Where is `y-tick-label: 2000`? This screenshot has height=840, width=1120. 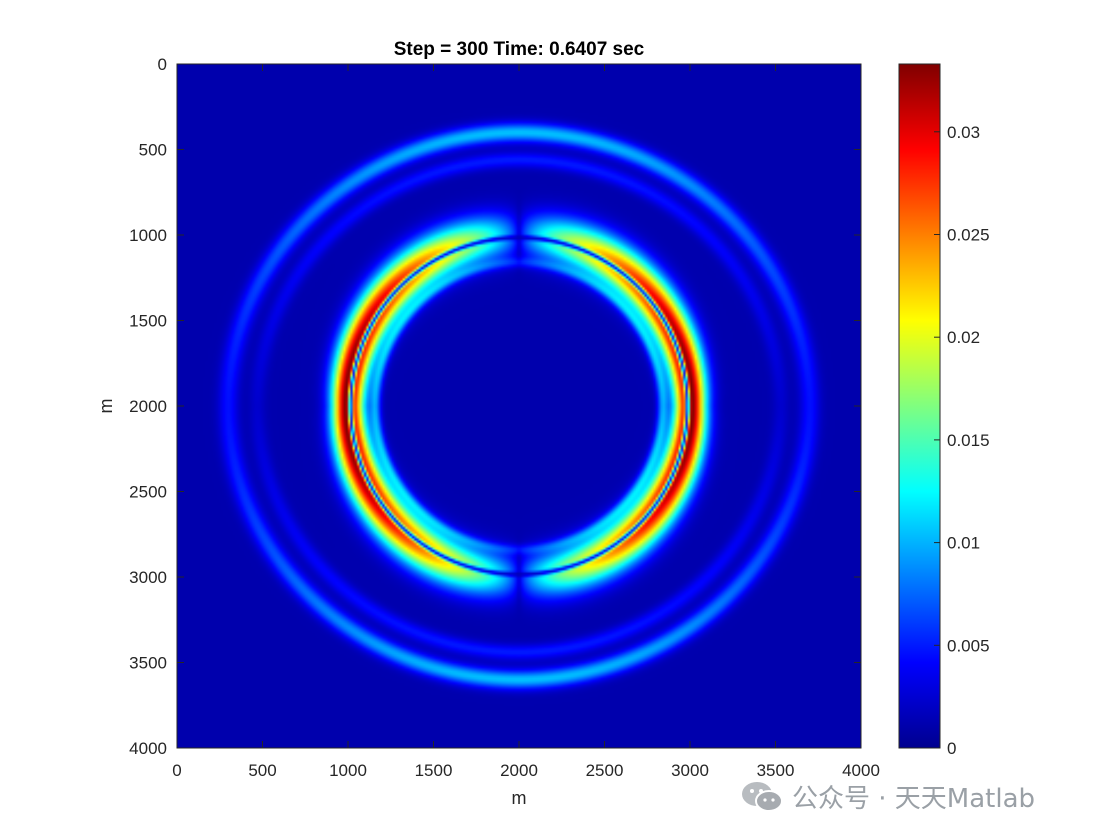
y-tick-label: 2000 is located at coordinates (148, 406).